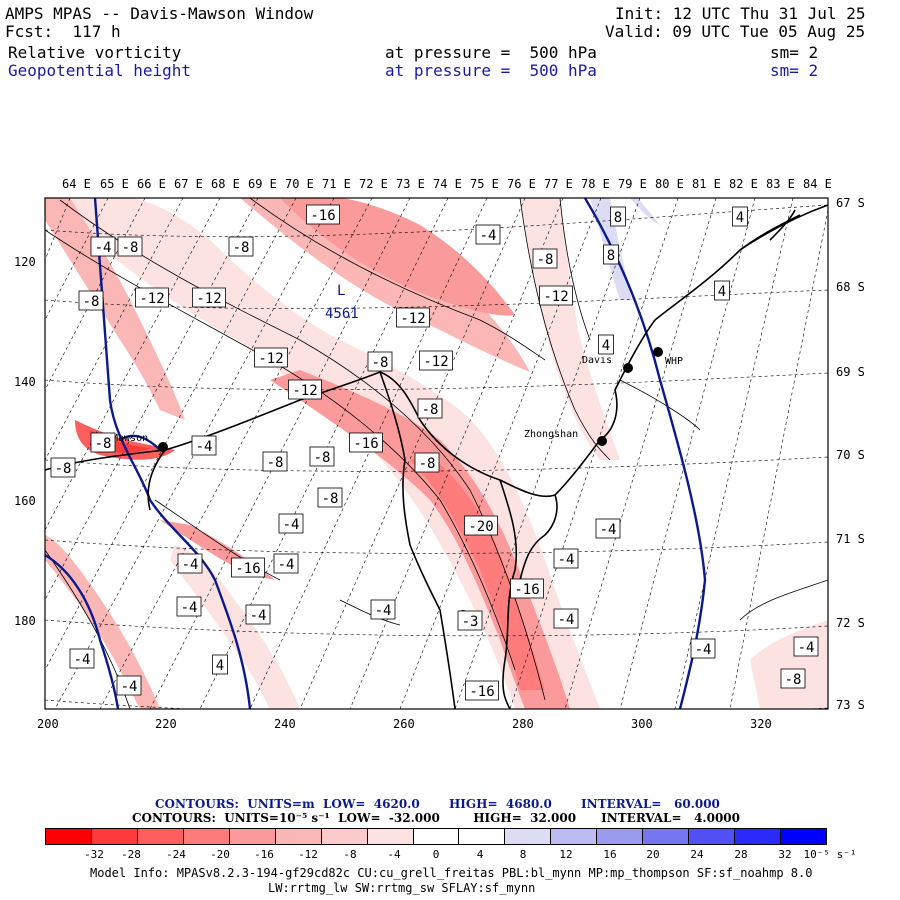 This screenshot has width=900, height=900. I want to click on lon-label: 72 E, so click(373, 184).